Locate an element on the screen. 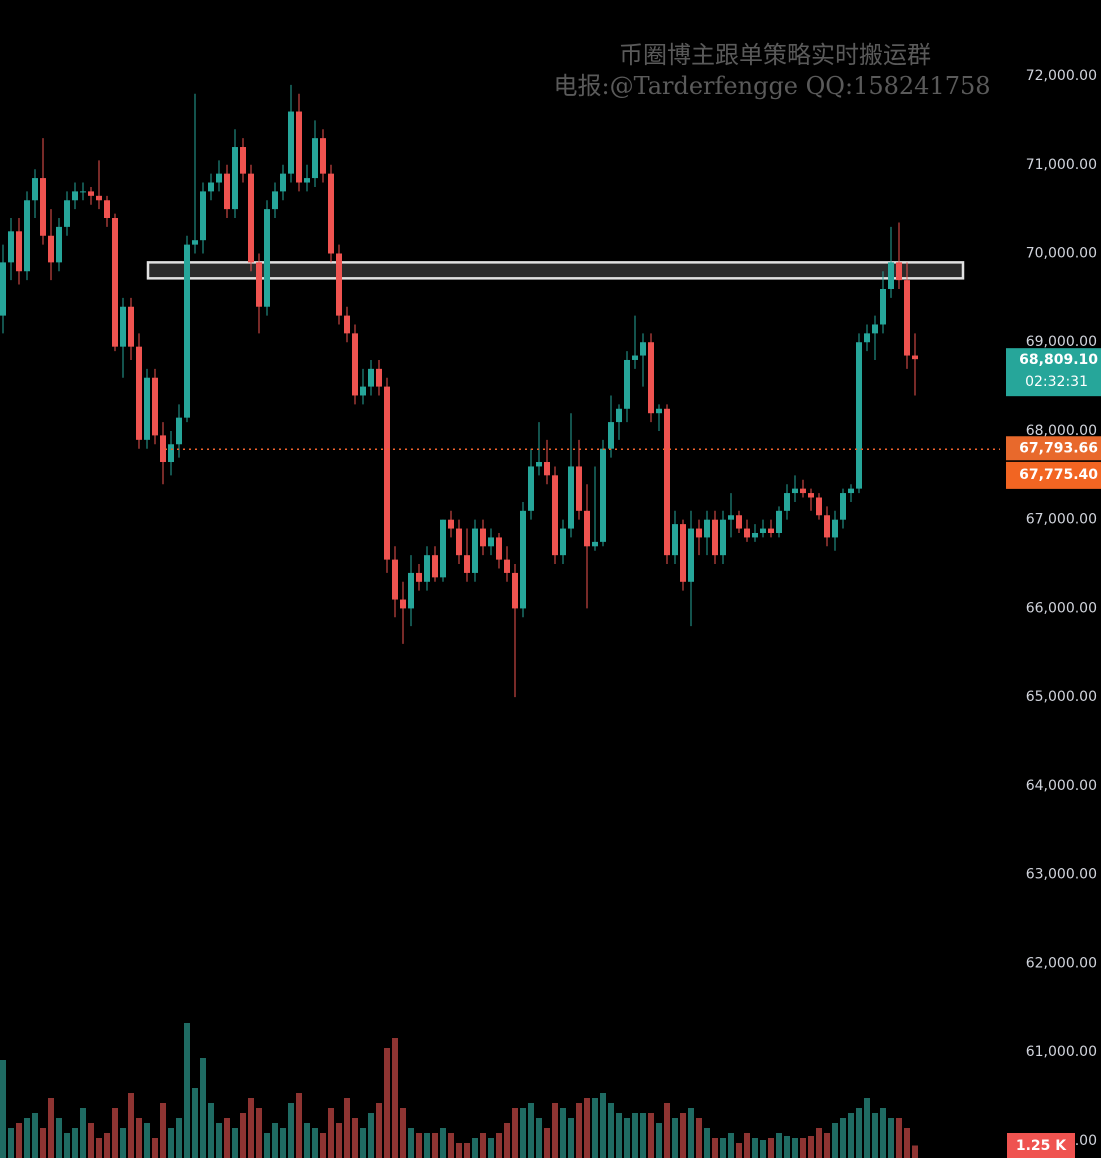 This screenshot has height=1158, width=1101. volume-label: 1.25 K is located at coordinates (1041, 1146).